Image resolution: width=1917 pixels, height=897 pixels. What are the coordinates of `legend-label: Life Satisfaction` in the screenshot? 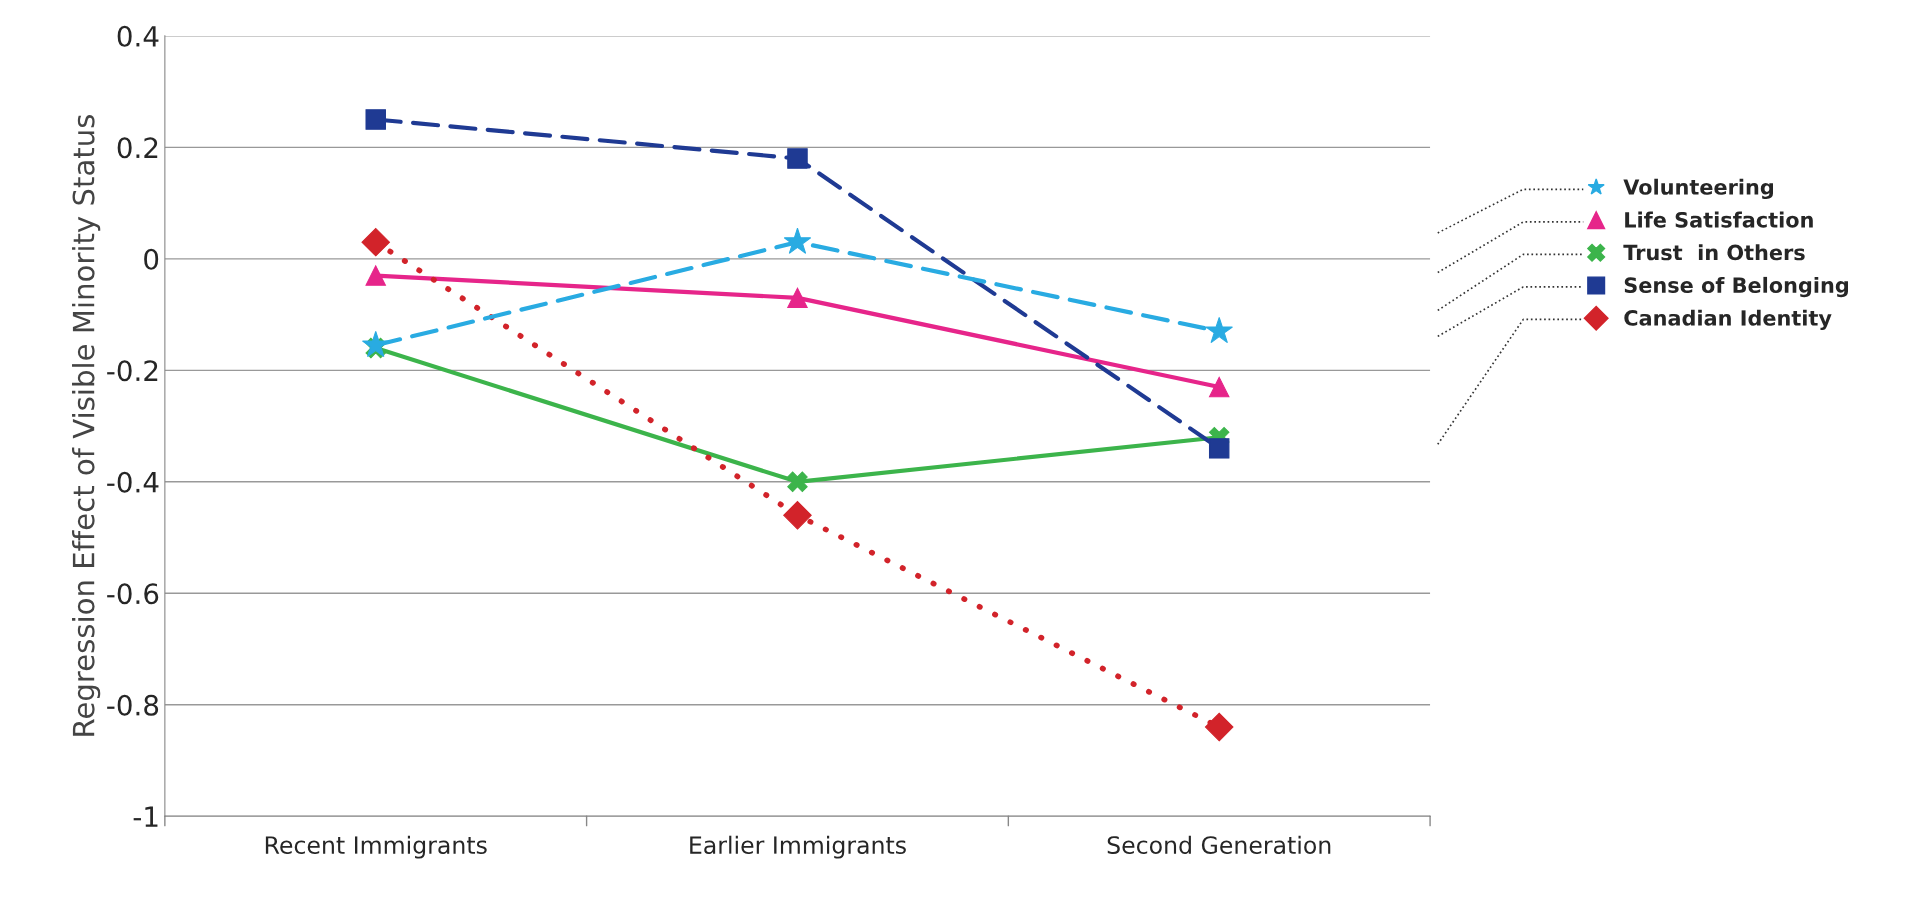 It's located at (1719, 219).